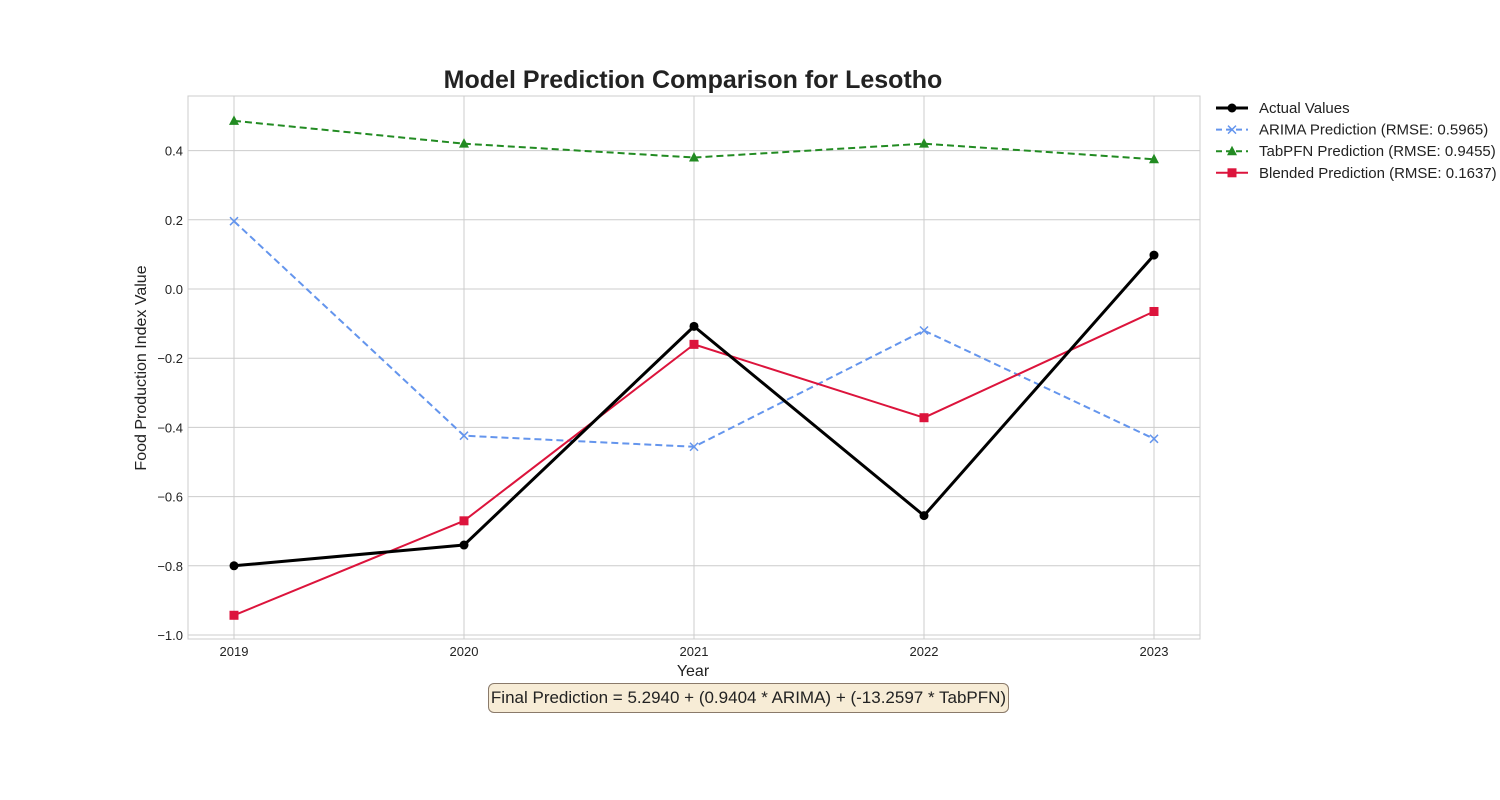 The width and height of the screenshot is (1500, 800). I want to click on x-tick-label: 2023, so click(1154, 651).